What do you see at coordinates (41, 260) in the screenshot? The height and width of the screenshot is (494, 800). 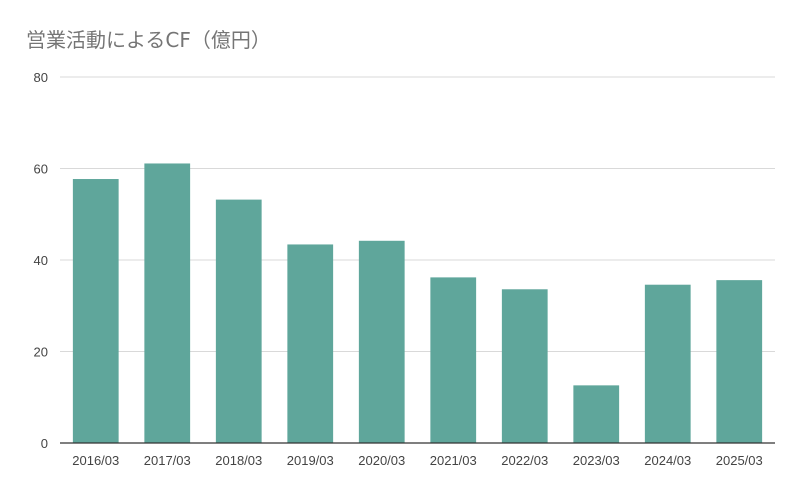 I see `y-tick-label: 40` at bounding box center [41, 260].